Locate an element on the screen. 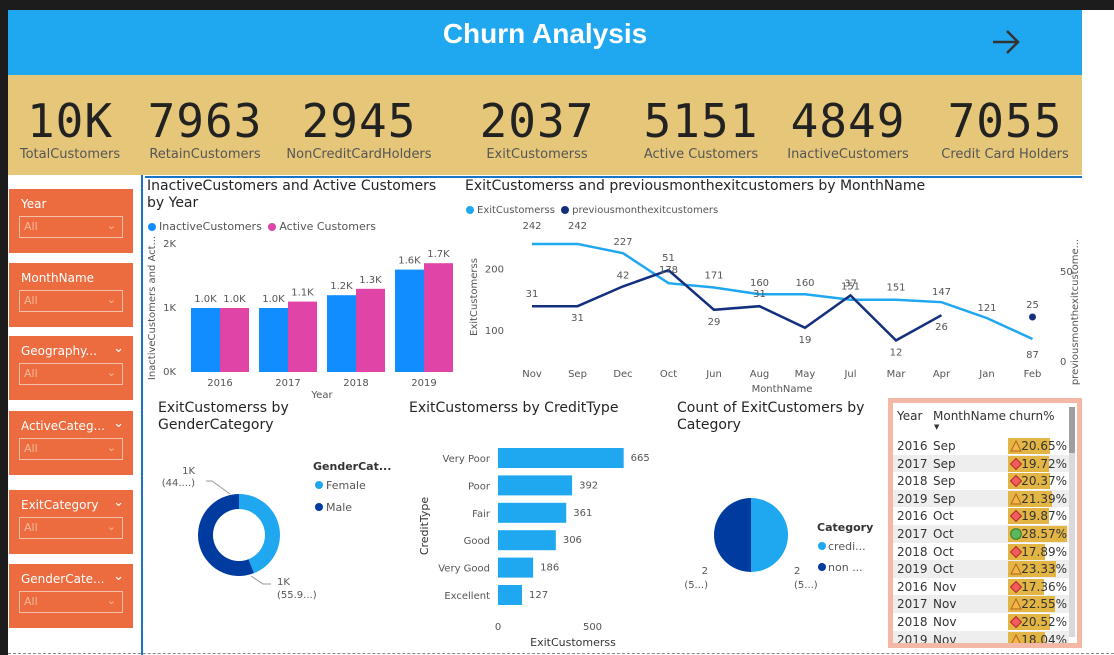  table-row: 2016 Oct 19.87% is located at coordinates (981, 516).